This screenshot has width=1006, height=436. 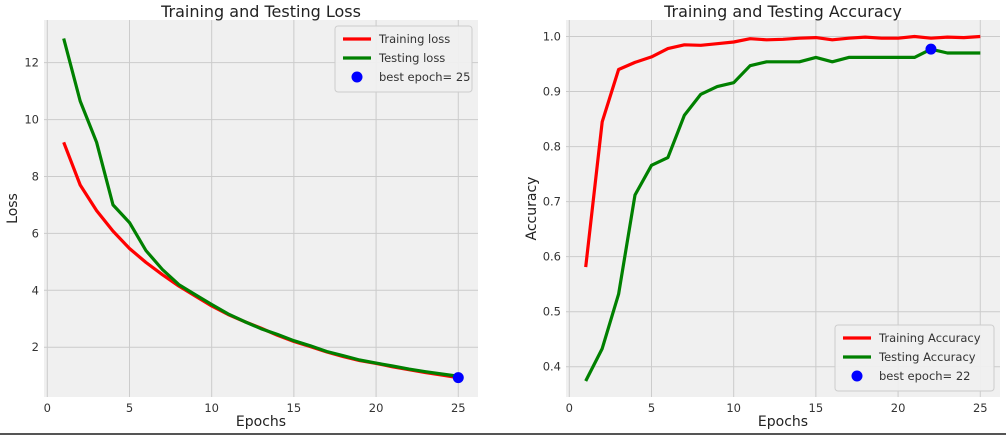 What do you see at coordinates (924, 376) in the screenshot?
I see `legend-label: best epoch= 22` at bounding box center [924, 376].